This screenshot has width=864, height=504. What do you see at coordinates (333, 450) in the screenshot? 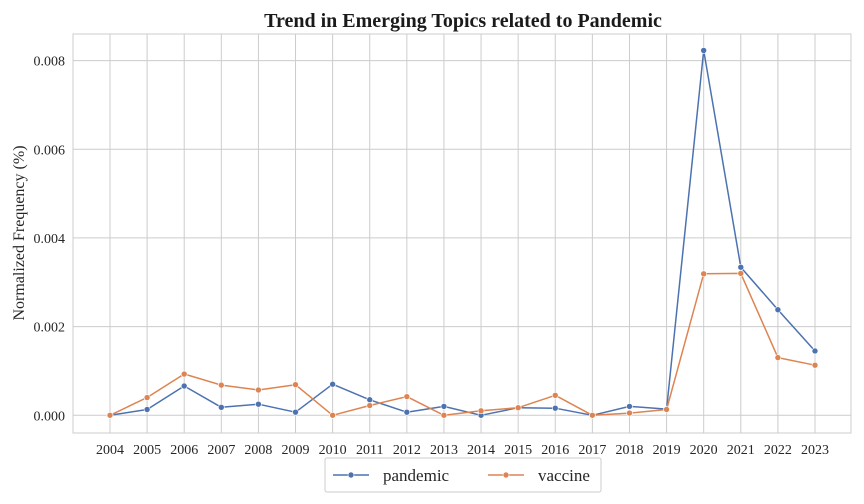
I see `x-tick-label: 2010` at bounding box center [333, 450].